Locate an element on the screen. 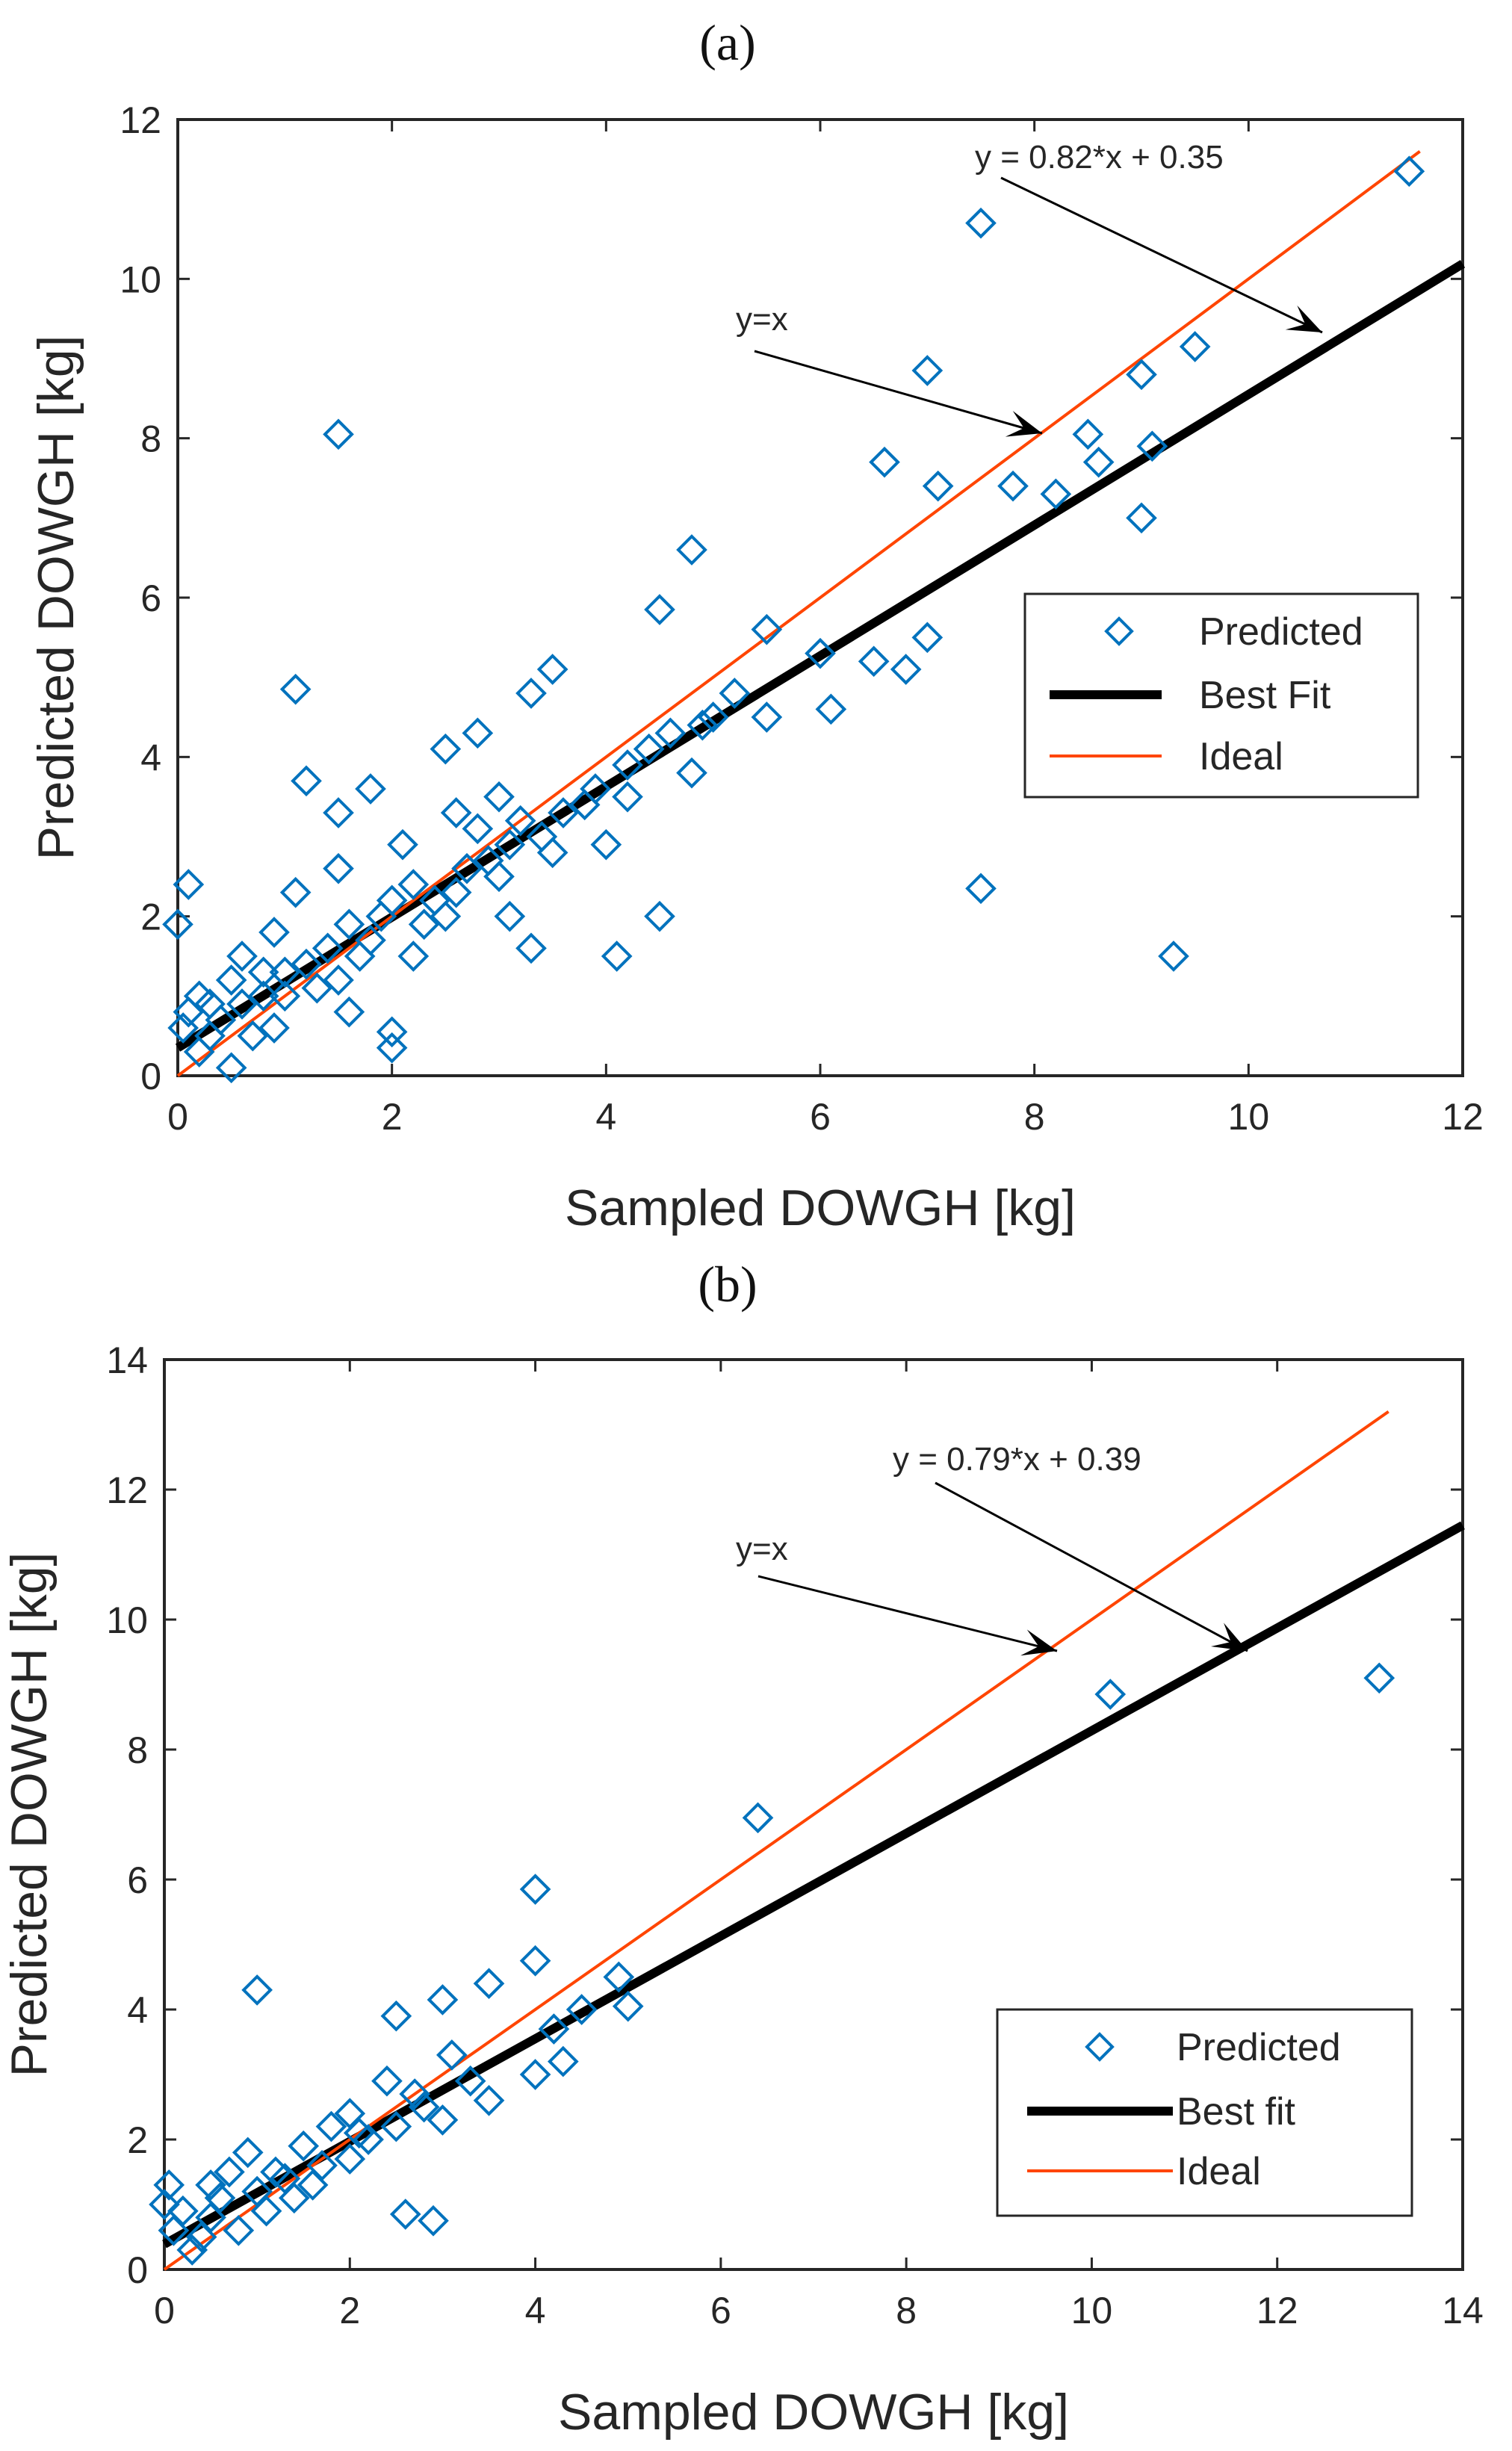  panel-b-xtick-label: 6 is located at coordinates (720, 2310).